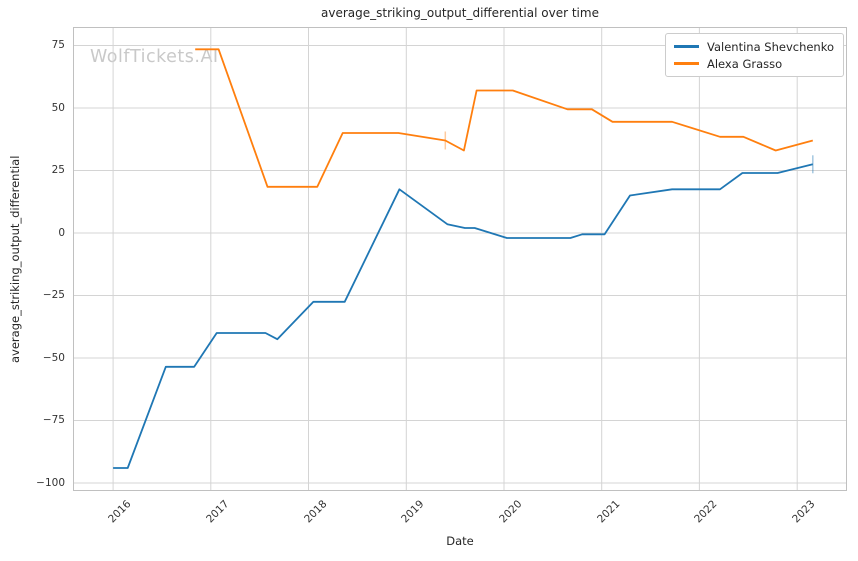 The width and height of the screenshot is (858, 561). I want to click on watermark: WolfTickets.AI, so click(154, 57).